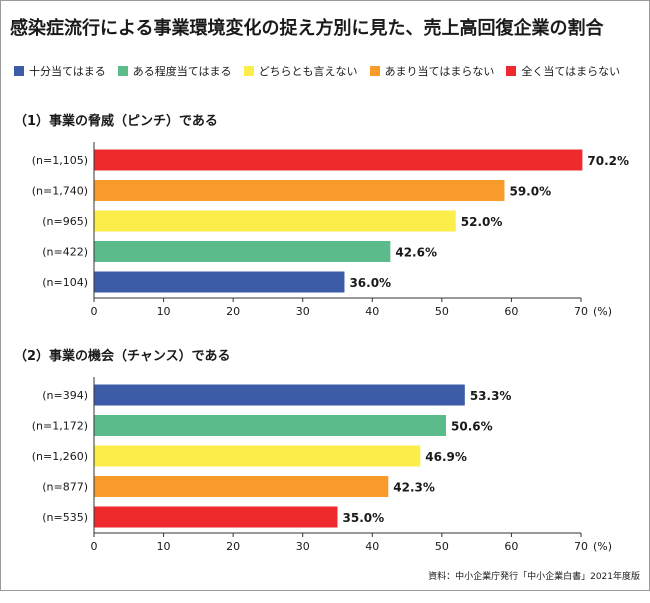  Describe the element at coordinates (534, 577) in the screenshot. I see `source-note: 資料：中小企業庁発行「中小企業白書」2021年度版` at that location.